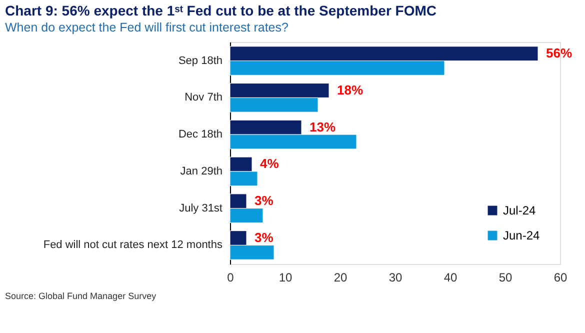  What do you see at coordinates (230, 277) in the screenshot?
I see `x-tick-label: 0` at bounding box center [230, 277].